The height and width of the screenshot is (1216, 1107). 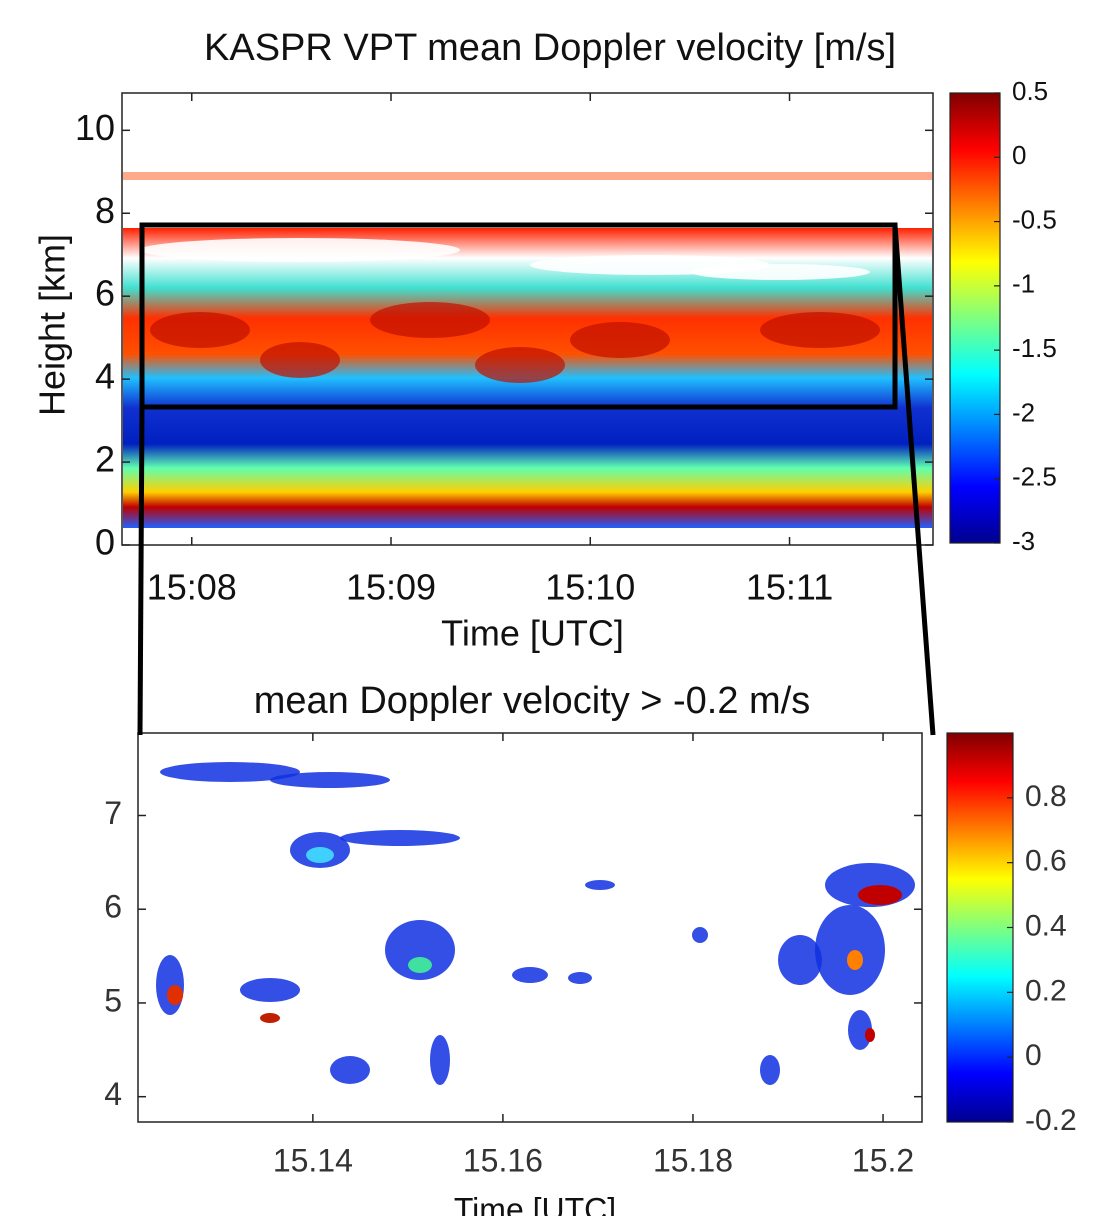 What do you see at coordinates (590, 587) in the screenshot?
I see `x-tick-label: 15:10` at bounding box center [590, 587].